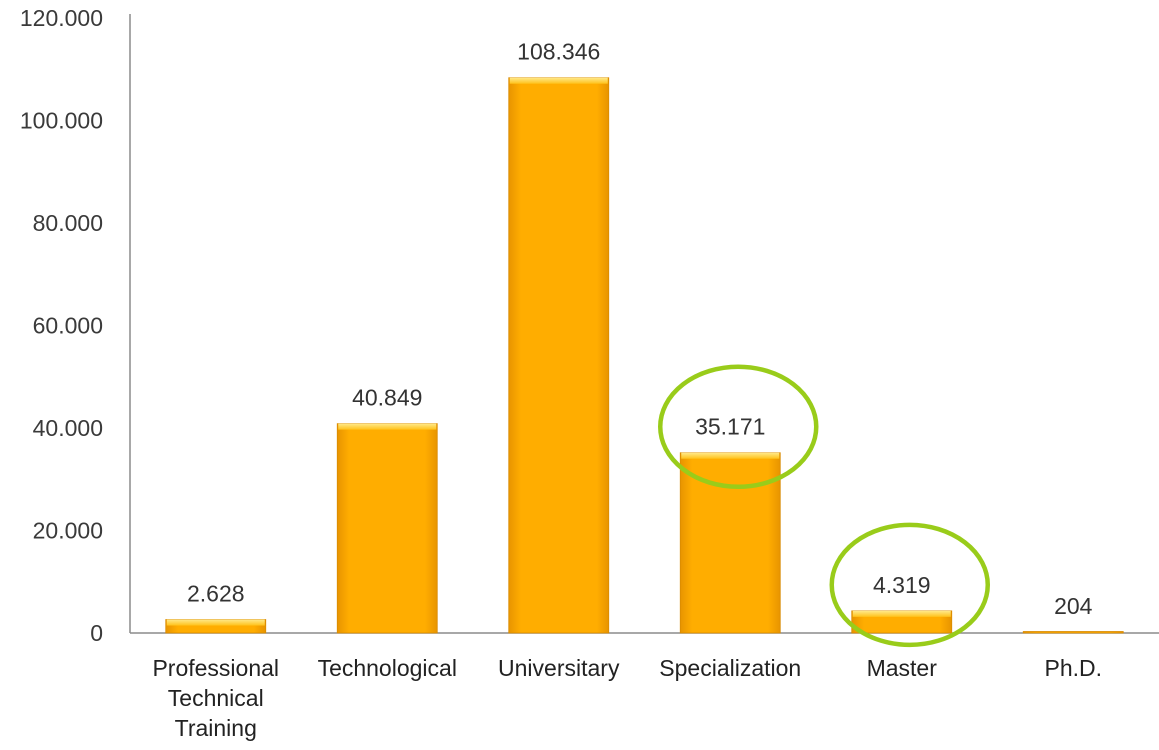 Image resolution: width=1159 pixels, height=750 pixels. Describe the element at coordinates (1073, 668) in the screenshot. I see `x-category-label: Ph.D.` at that location.